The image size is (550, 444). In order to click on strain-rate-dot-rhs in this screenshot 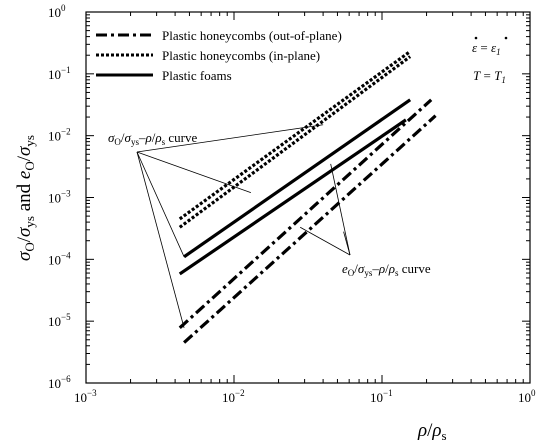, I will do `click(506, 38)`.